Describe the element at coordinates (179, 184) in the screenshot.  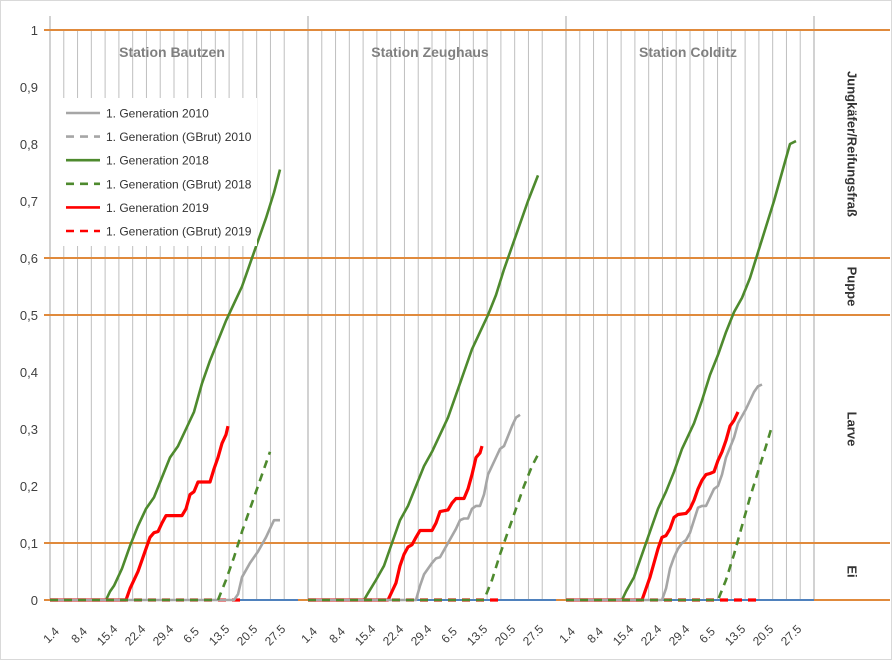
I see `legend-label: 1. Generation (GBrut) 2018` at that location.